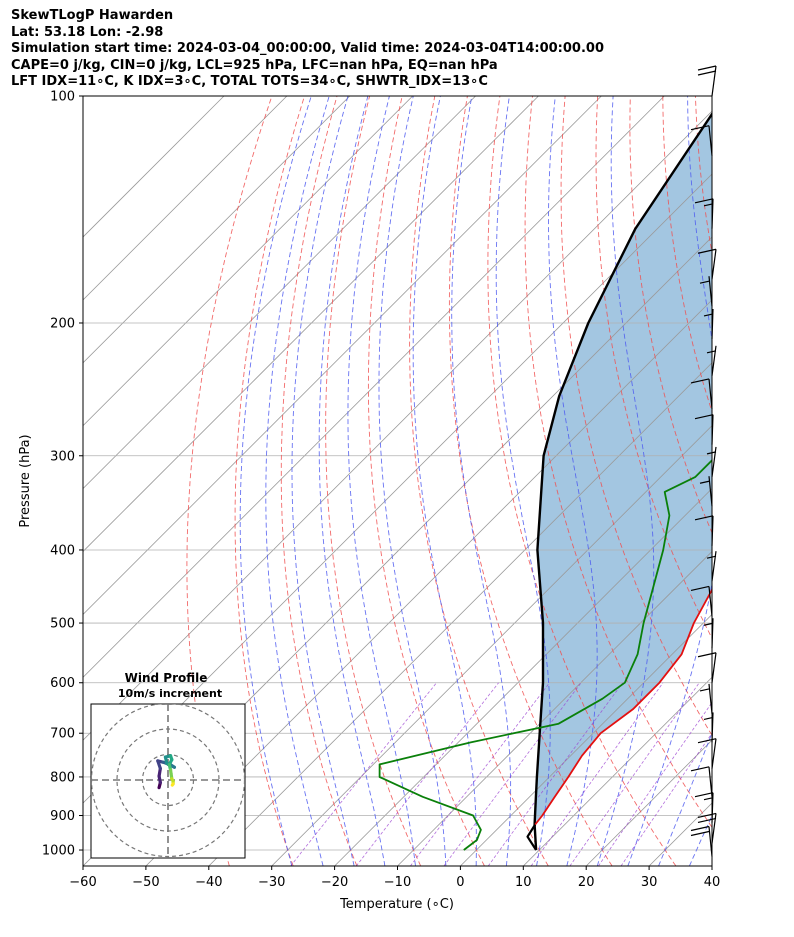  Describe the element at coordinates (460, 882) in the screenshot. I see `x-tick-label: 0` at that location.